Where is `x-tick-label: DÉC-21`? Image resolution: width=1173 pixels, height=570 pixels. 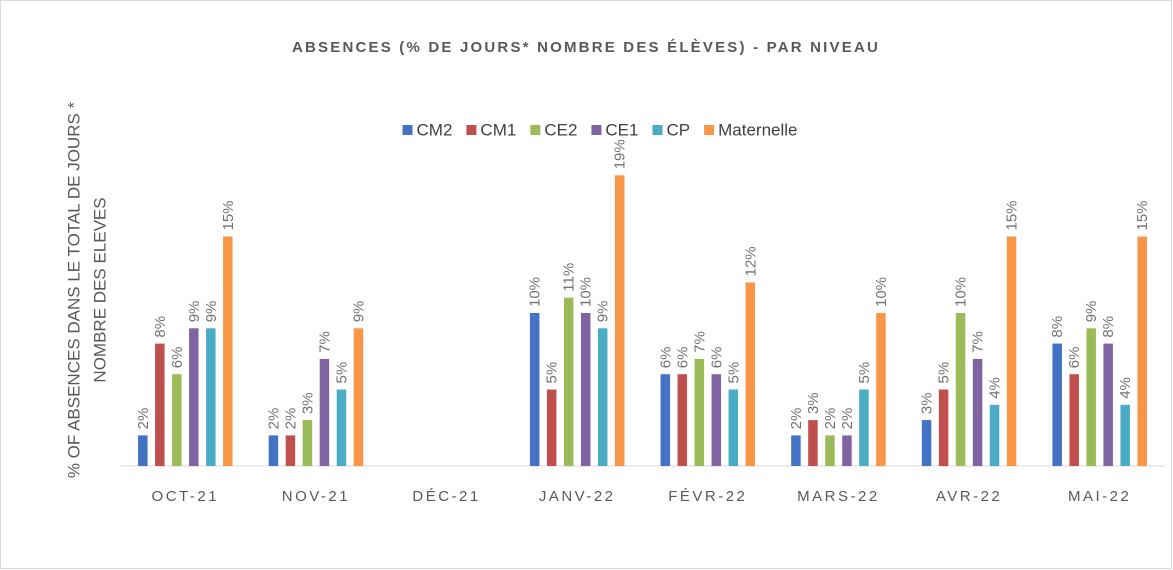 x-tick-label: DÉC-21 is located at coordinates (446, 496).